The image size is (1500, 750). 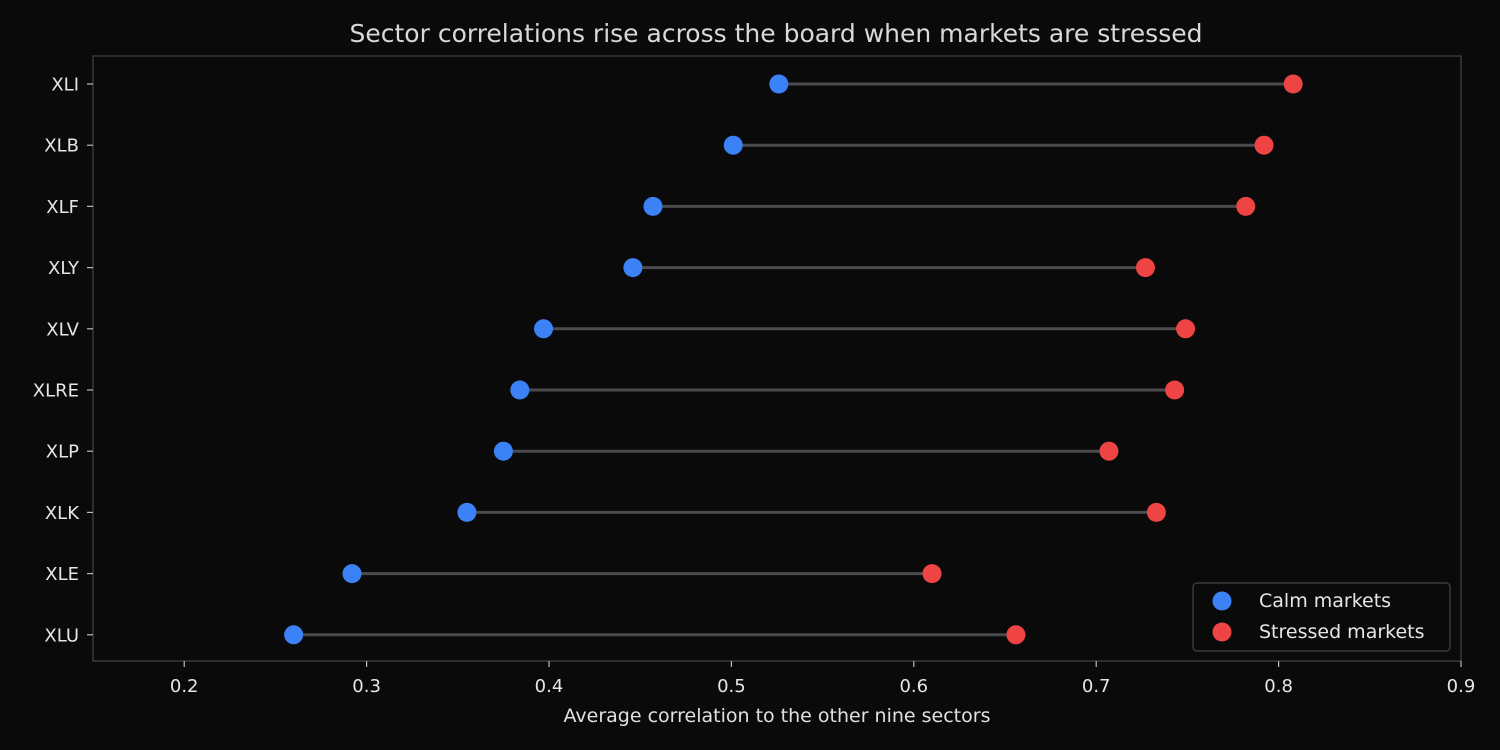 What do you see at coordinates (184, 686) in the screenshot?
I see `x-tick-label: 0.2` at bounding box center [184, 686].